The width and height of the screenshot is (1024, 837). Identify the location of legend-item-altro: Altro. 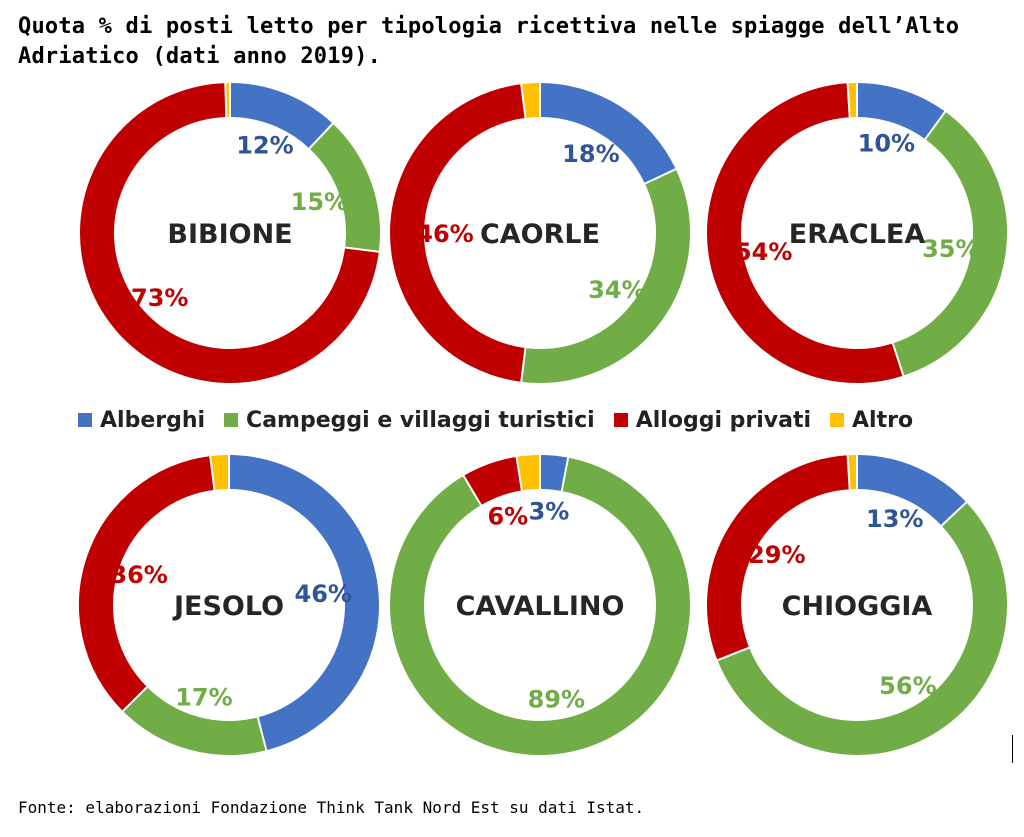
(871, 420).